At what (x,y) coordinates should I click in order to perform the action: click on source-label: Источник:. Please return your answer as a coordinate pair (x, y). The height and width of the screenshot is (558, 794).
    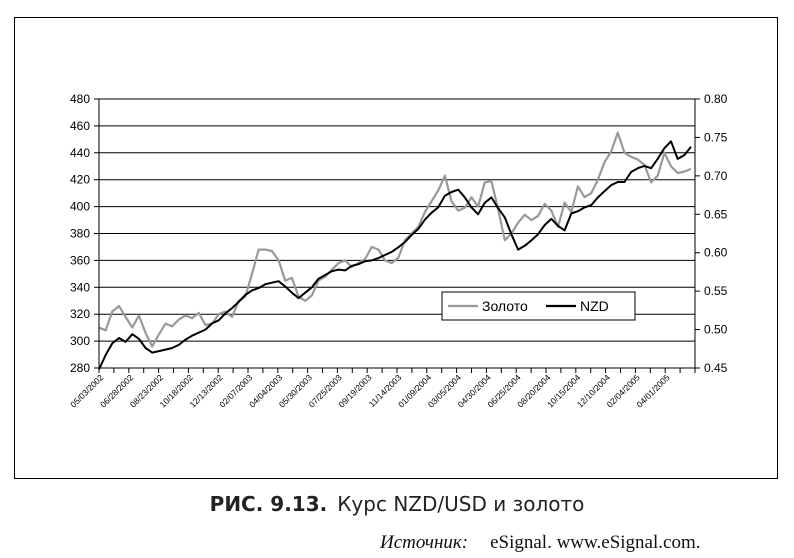
    Looking at the image, I should click on (424, 542).